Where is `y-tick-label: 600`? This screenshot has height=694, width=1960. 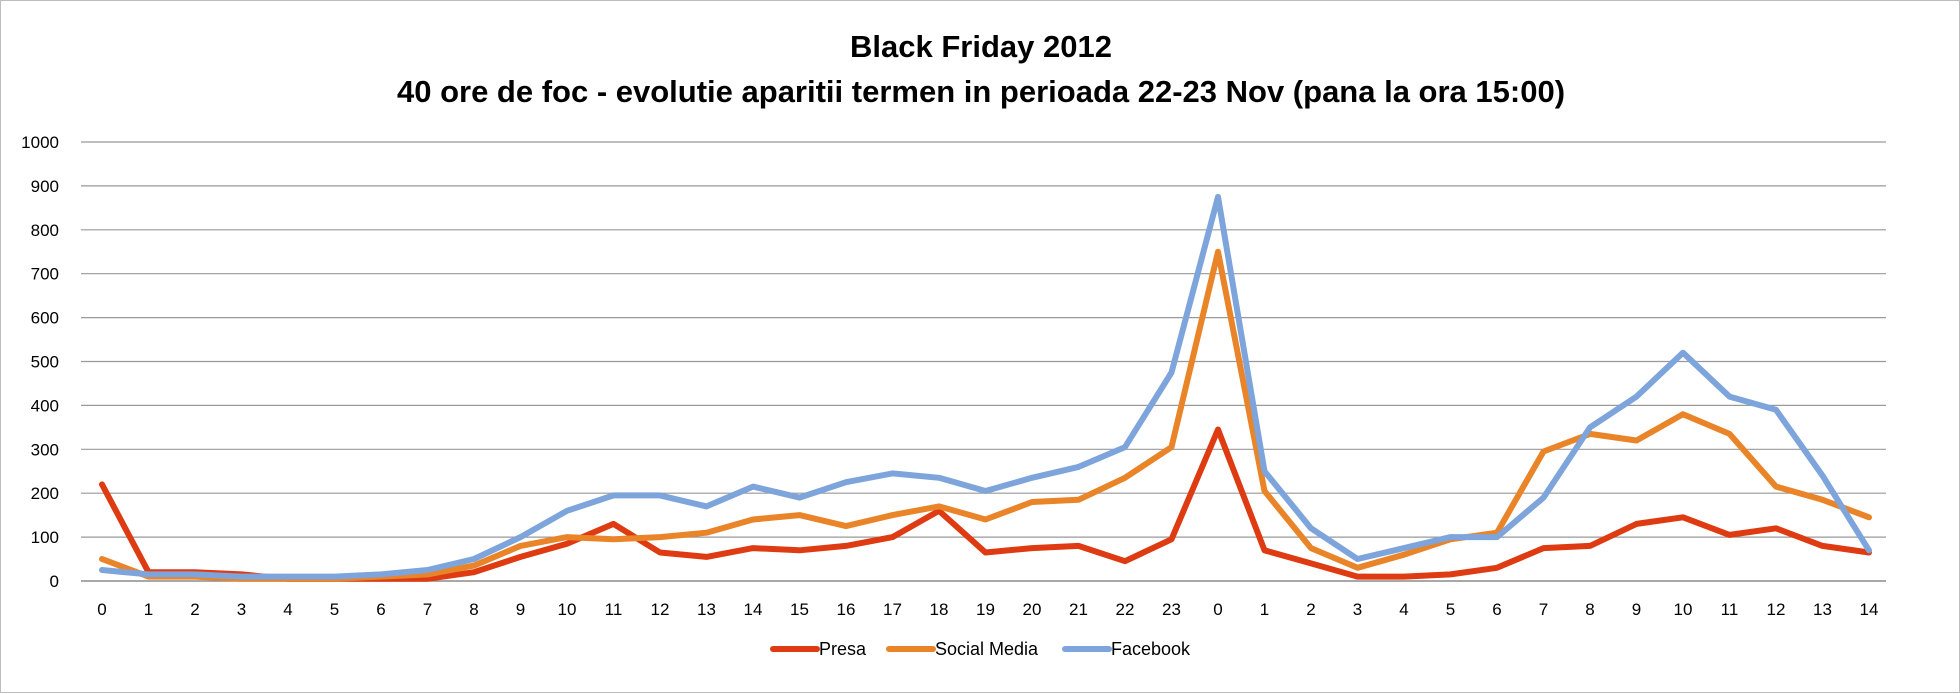
y-tick-label: 600 is located at coordinates (45, 318).